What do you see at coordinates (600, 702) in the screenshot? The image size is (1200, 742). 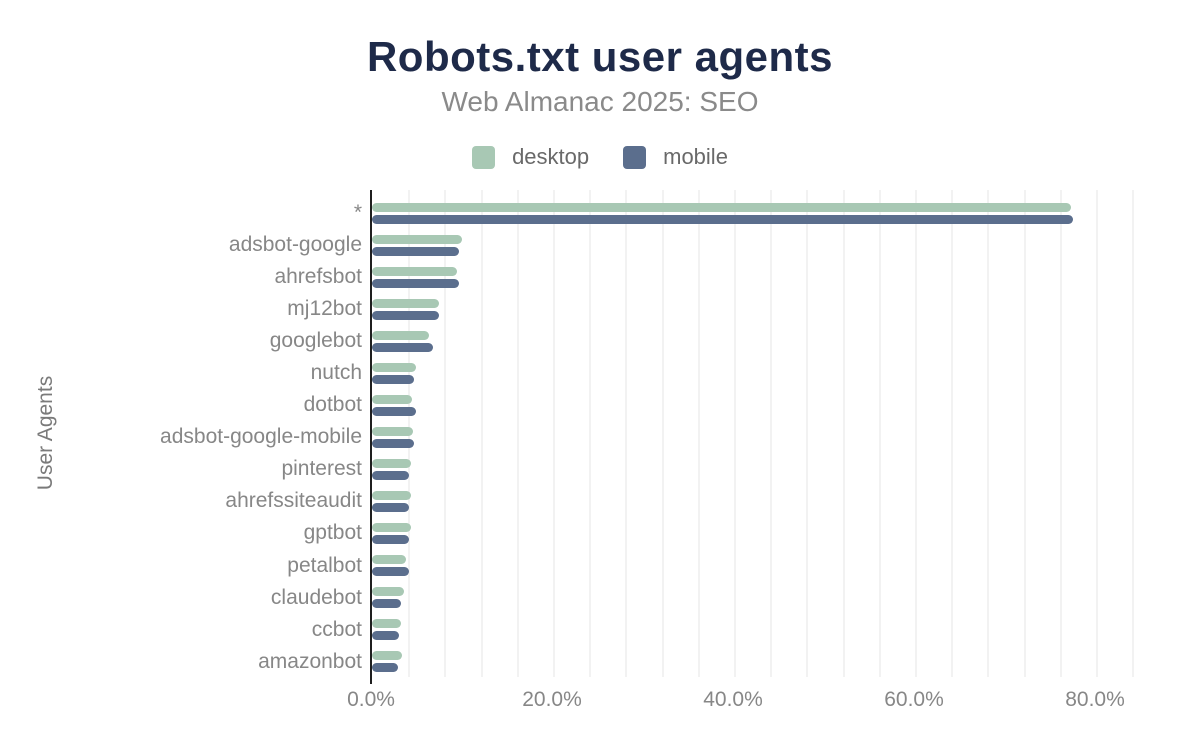 I see `x-axis-tick-labels: 0.0% 20.0% 40.0% 60.0% 80.0%` at bounding box center [600, 702].